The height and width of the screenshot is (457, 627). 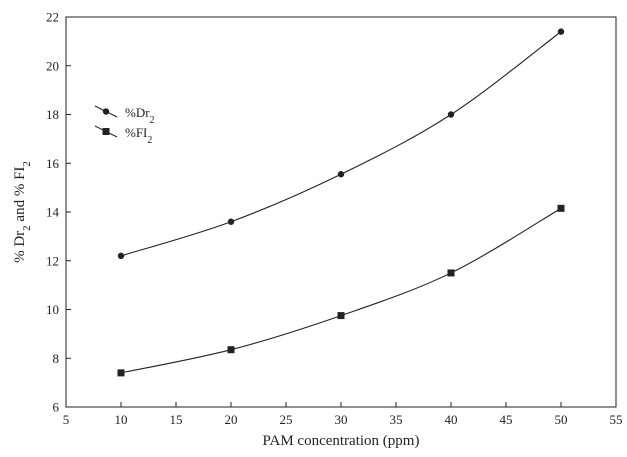 What do you see at coordinates (121, 419) in the screenshot?
I see `x-tick-label: 10` at bounding box center [121, 419].